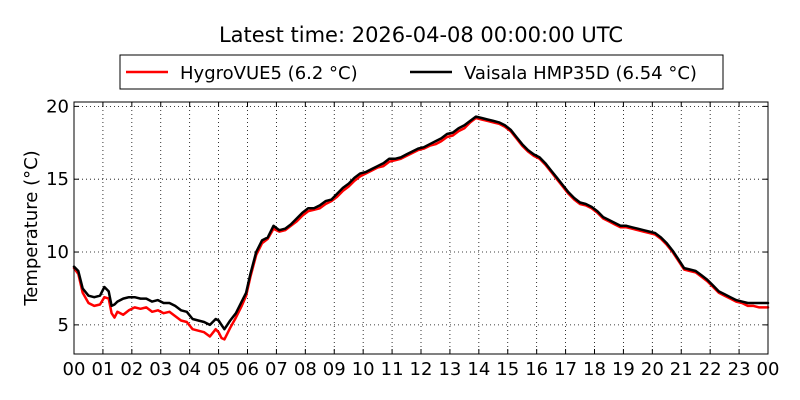  I want to click on x-tick-label: 05, so click(218, 369).